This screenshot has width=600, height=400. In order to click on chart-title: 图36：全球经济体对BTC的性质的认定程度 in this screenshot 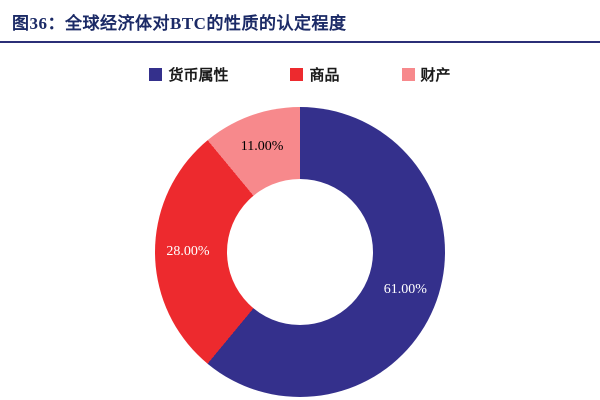, I will do `click(179, 23)`.